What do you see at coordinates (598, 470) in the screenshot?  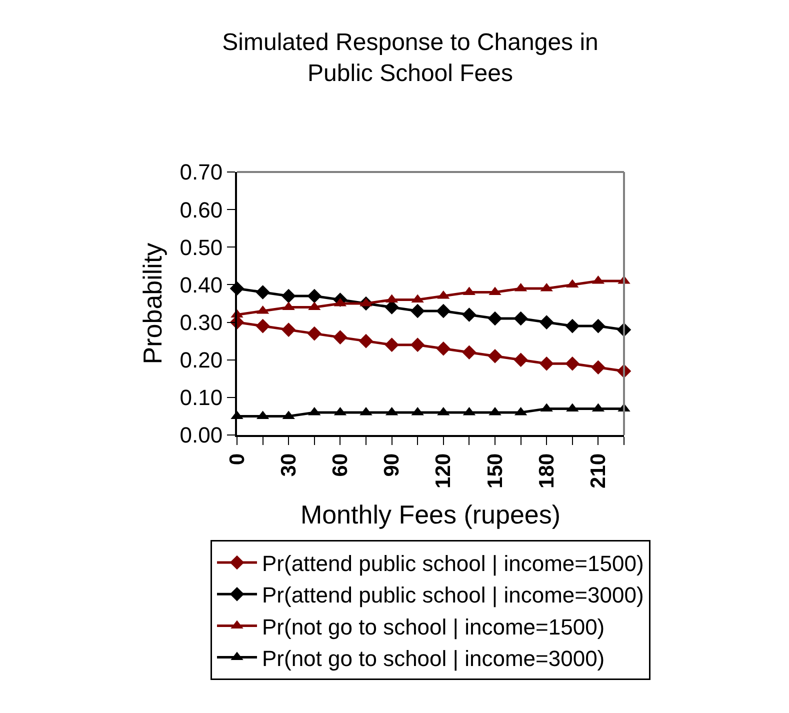 I see `x-tick-label: 210` at bounding box center [598, 470].